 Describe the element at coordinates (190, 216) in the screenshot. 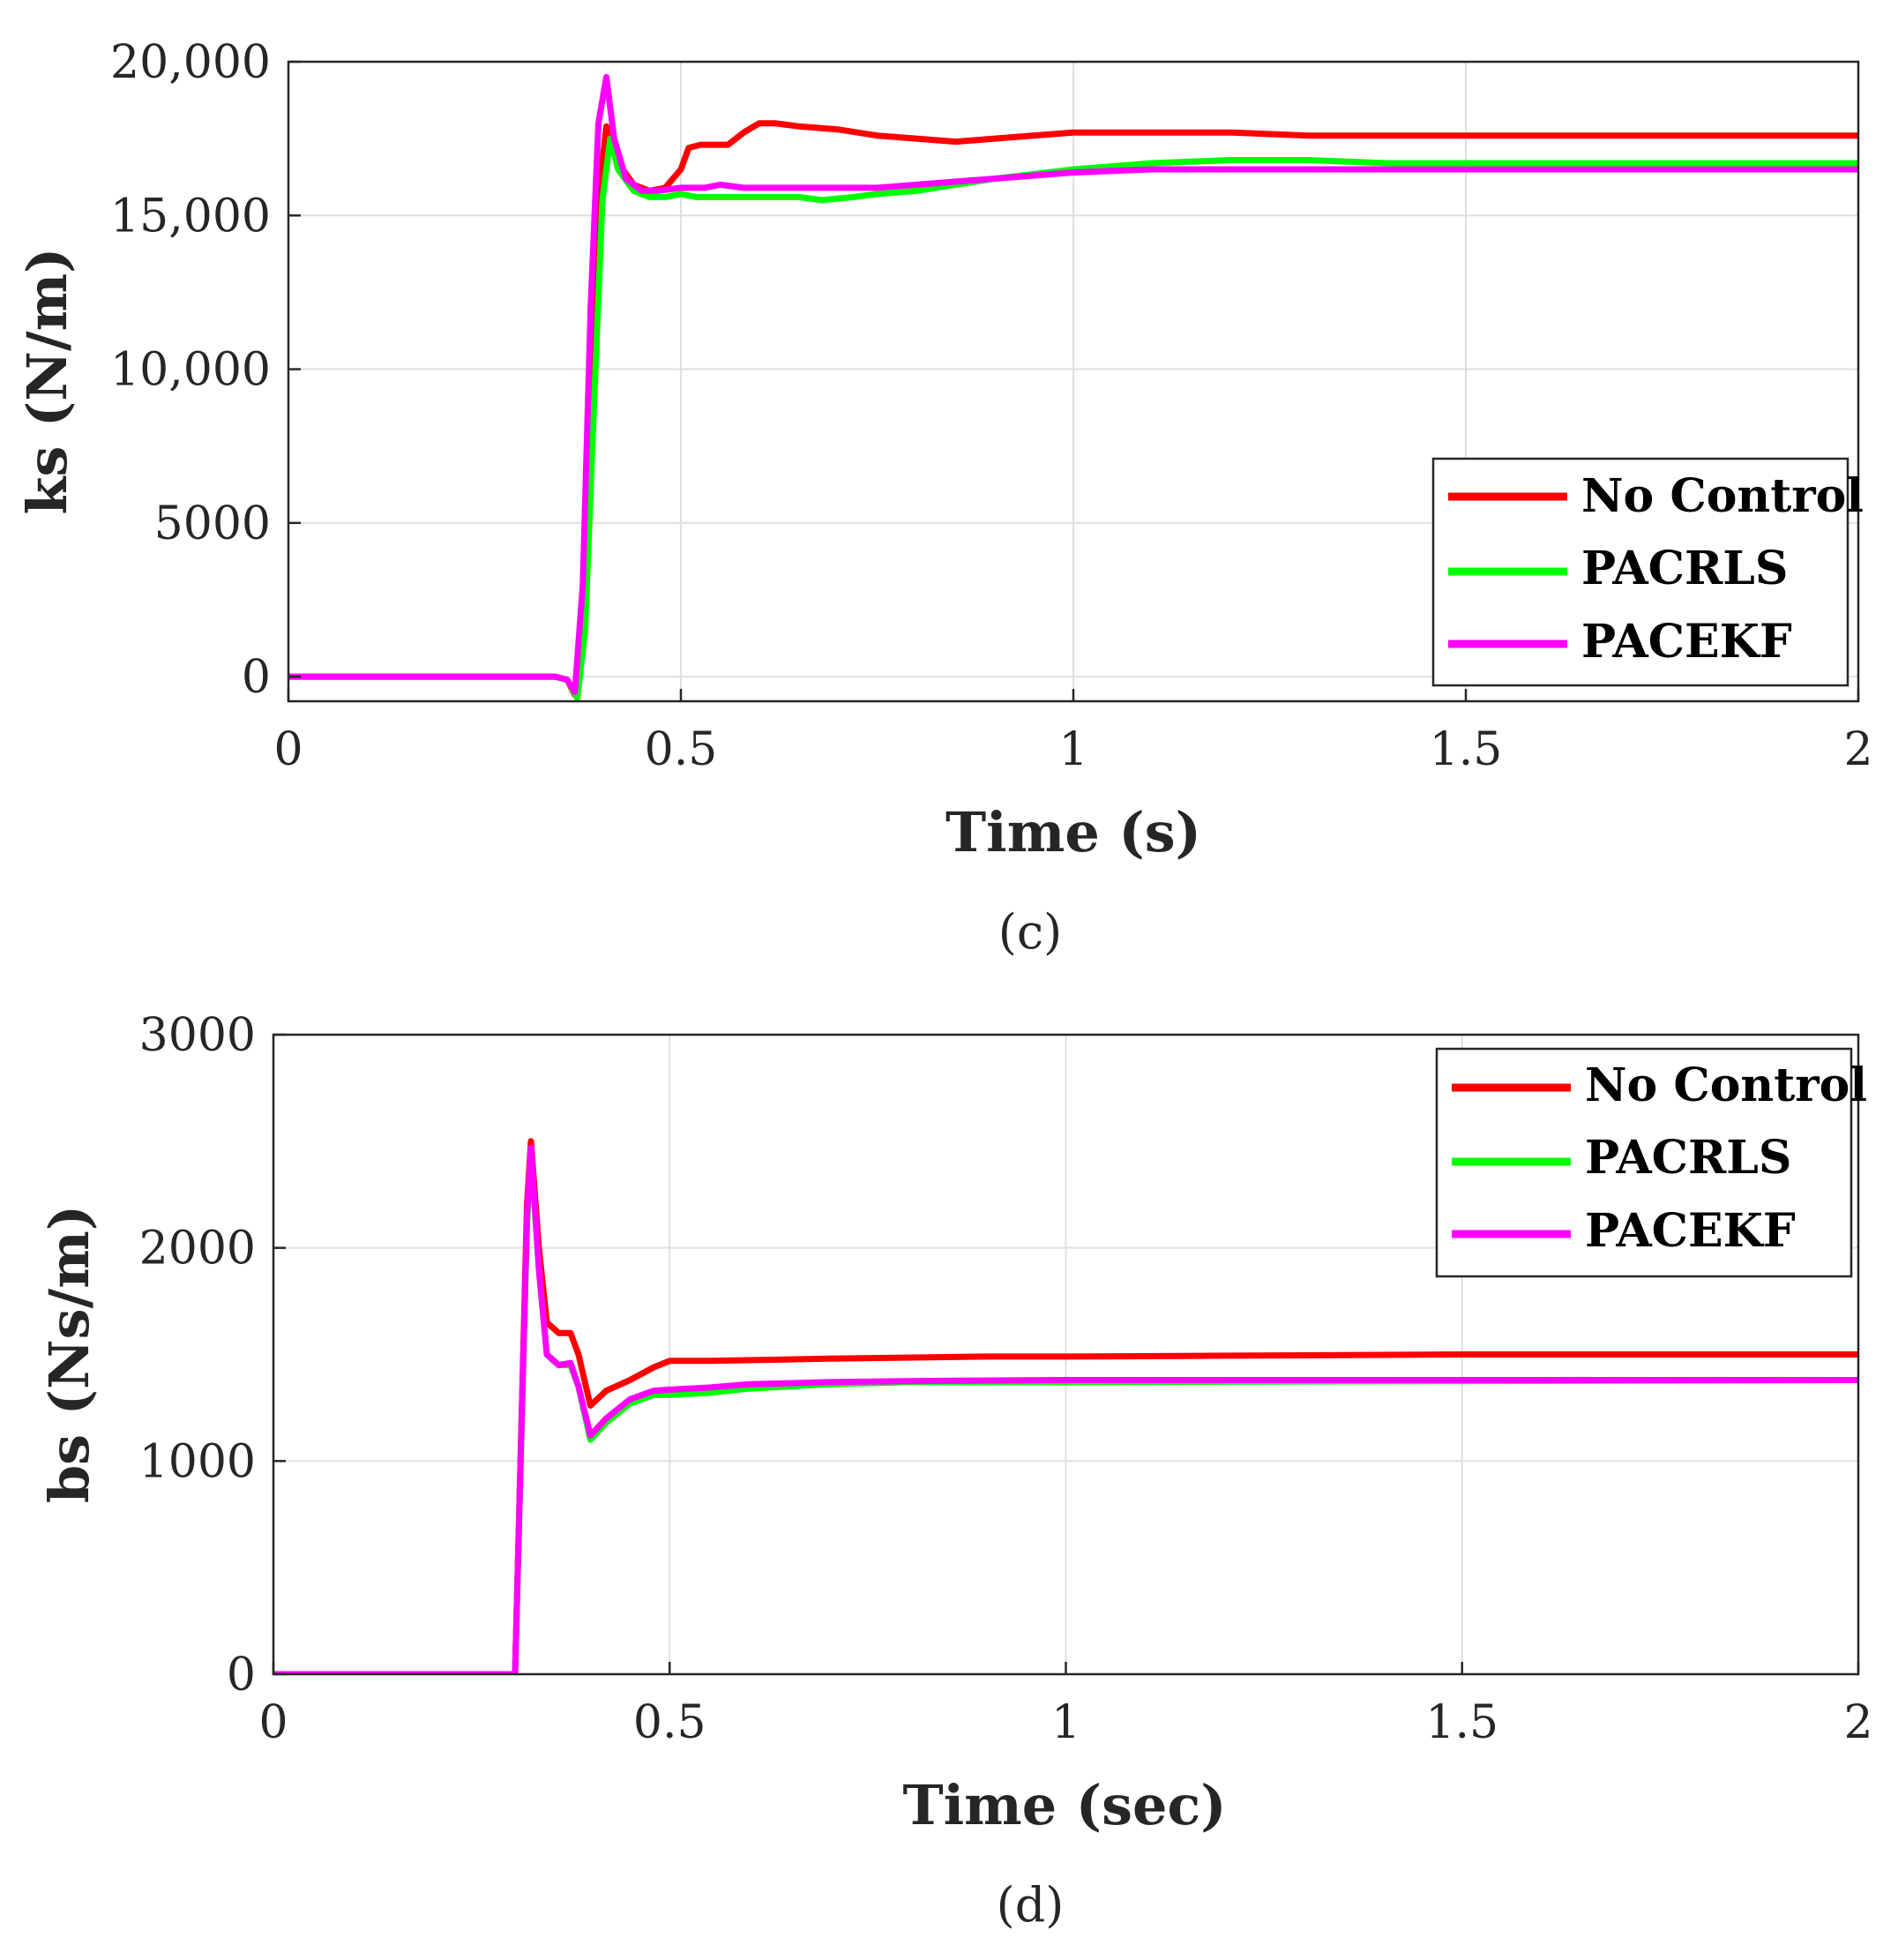

I see `y-tick-label: 15,000` at that location.